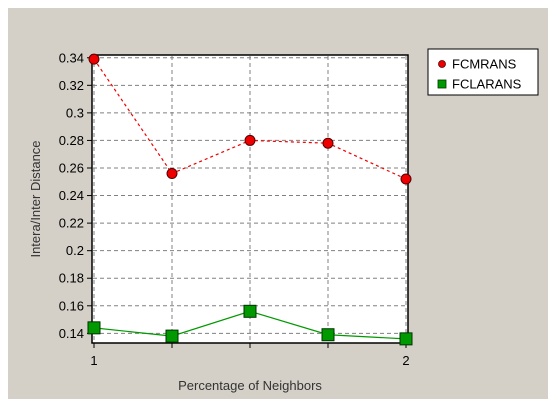 The height and width of the screenshot is (407, 556). What do you see at coordinates (442, 84) in the screenshot?
I see `legend-marker-fclarans` at bounding box center [442, 84].